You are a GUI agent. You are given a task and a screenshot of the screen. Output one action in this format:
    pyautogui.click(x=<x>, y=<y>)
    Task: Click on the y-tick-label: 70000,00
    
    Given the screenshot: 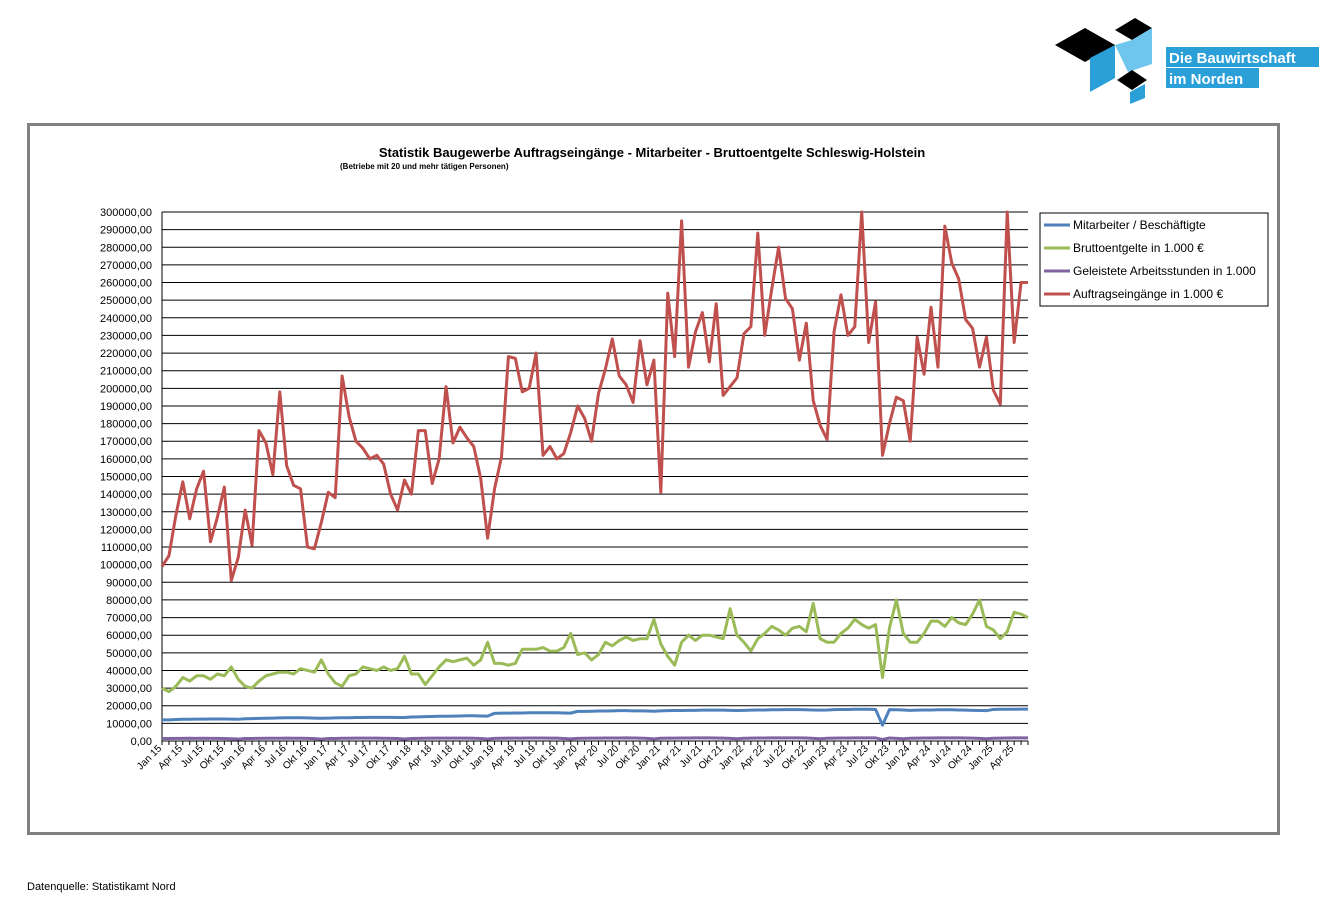 What is the action you would take?
    pyautogui.click(x=129, y=619)
    